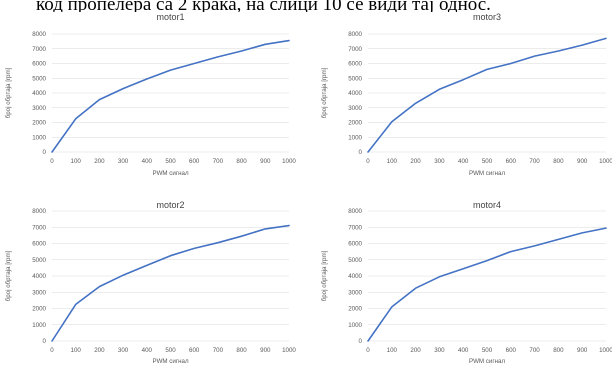 Image resolution: width=612 pixels, height=369 pixels. Describe the element at coordinates (487, 205) in the screenshot. I see `chart-title: motor4` at that location.